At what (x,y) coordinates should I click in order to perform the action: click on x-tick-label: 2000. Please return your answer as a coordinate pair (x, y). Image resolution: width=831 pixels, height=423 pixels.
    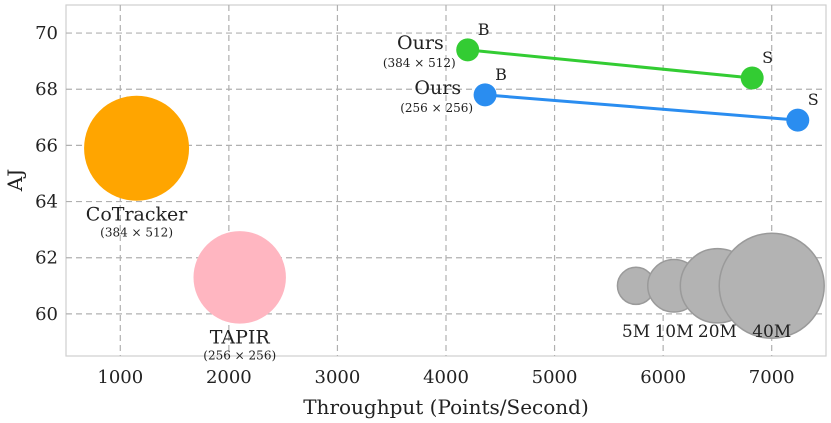
    Looking at the image, I should click on (229, 377).